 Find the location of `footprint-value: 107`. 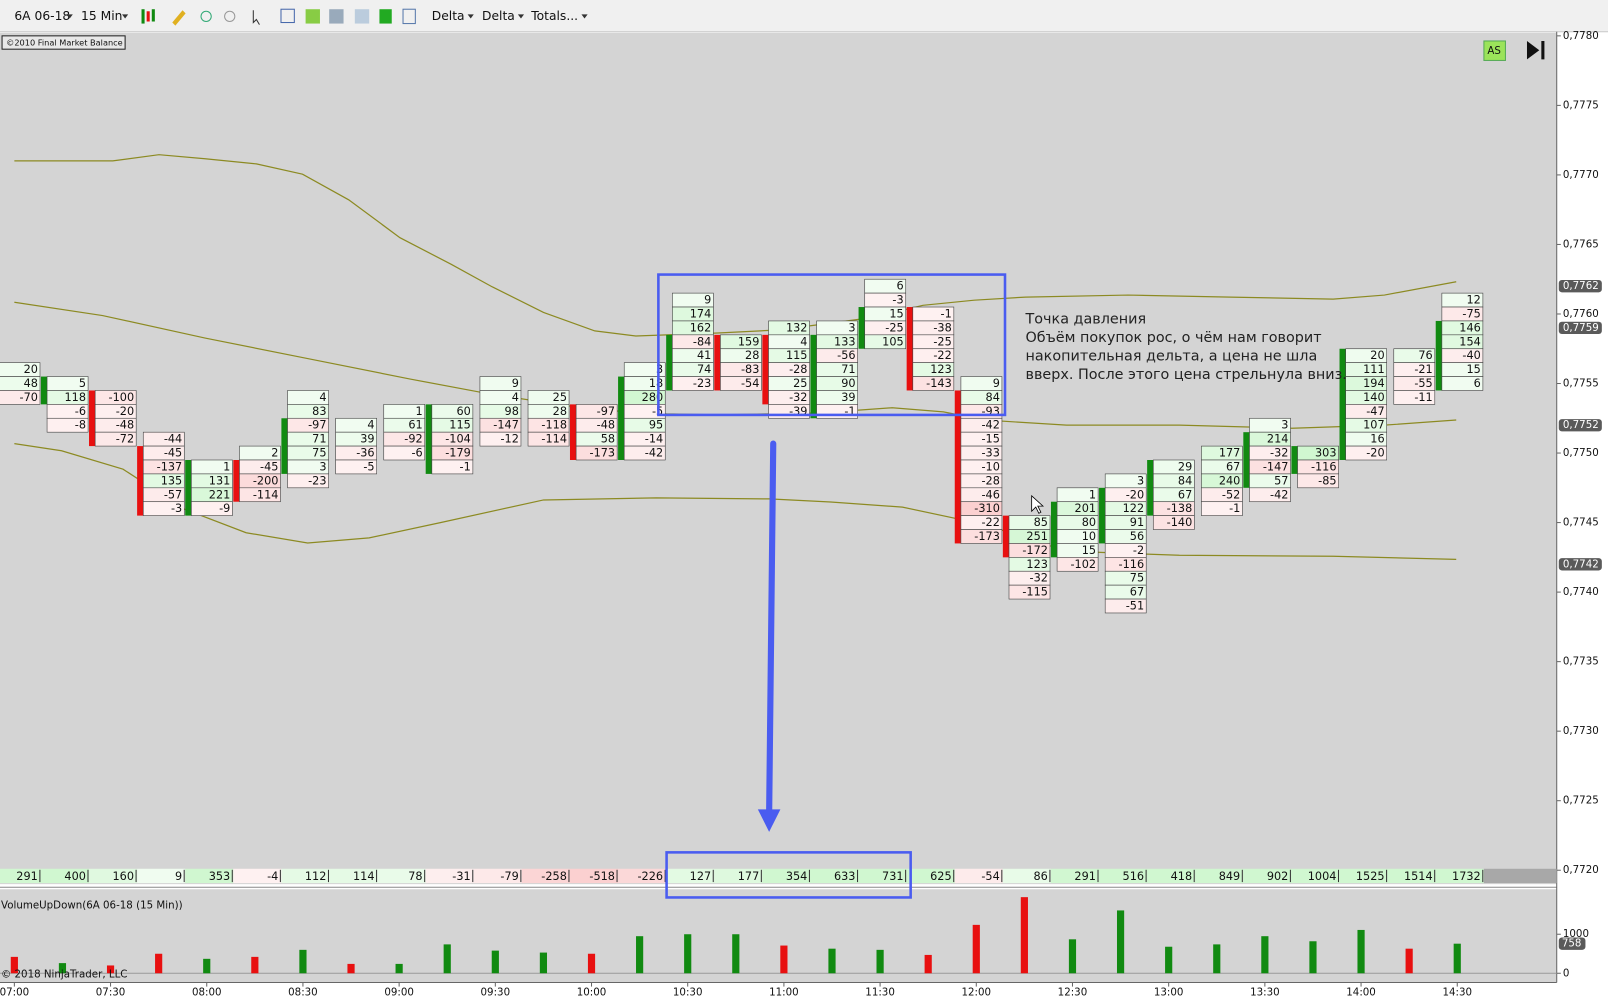

footprint-value: 107 is located at coordinates (1374, 425).